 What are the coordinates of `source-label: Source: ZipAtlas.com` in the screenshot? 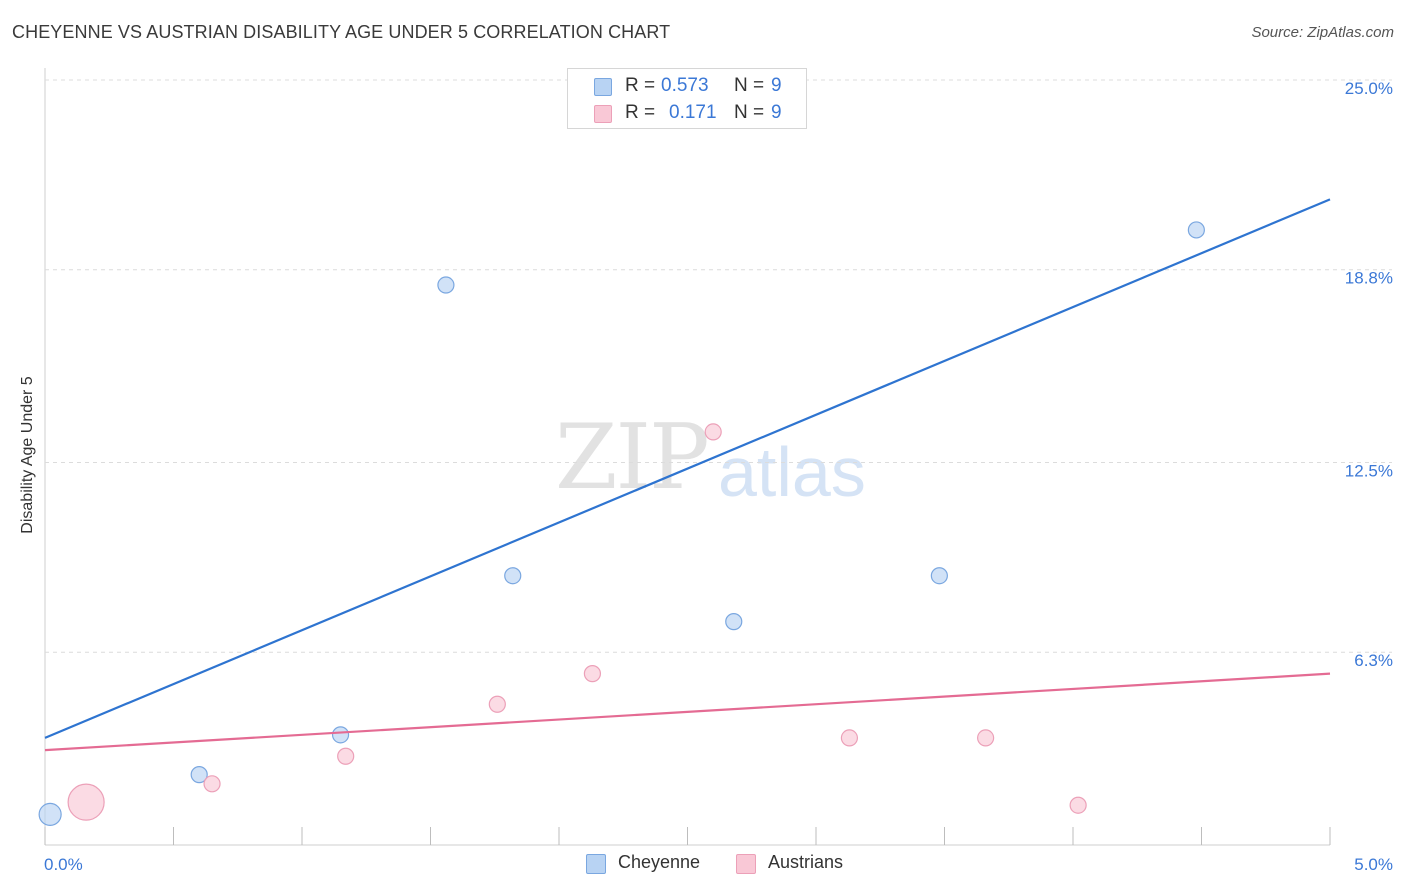 It's located at (1322, 32).